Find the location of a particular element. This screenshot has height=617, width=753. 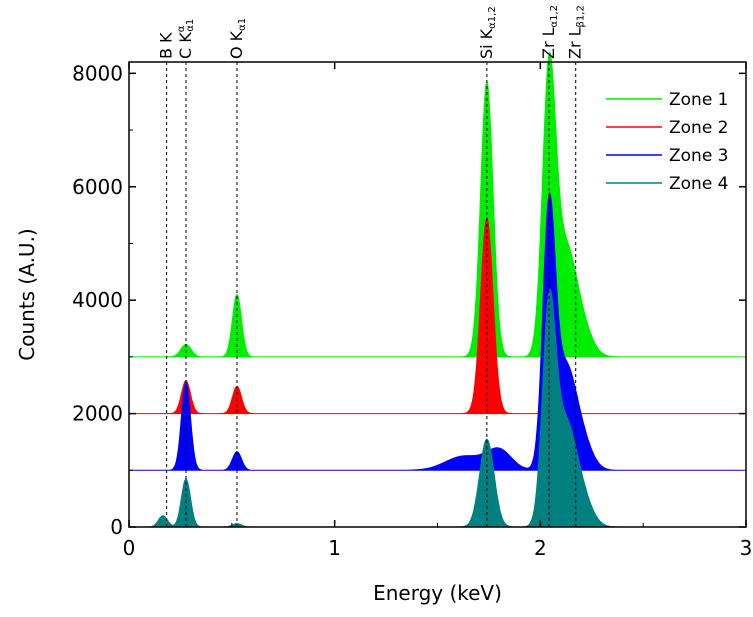

y-tick-label: 0 is located at coordinates (116, 527).